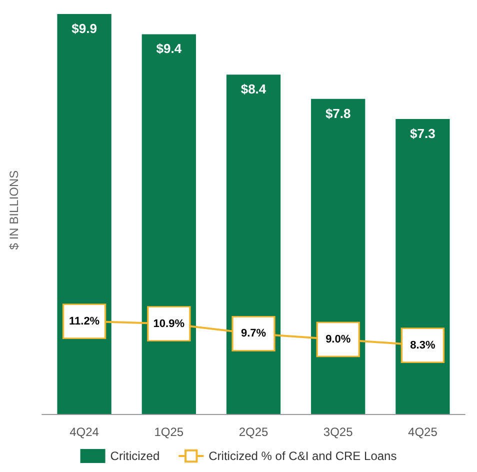 Image resolution: width=477 pixels, height=472 pixels. I want to click on data-label: $9.4, so click(169, 48).